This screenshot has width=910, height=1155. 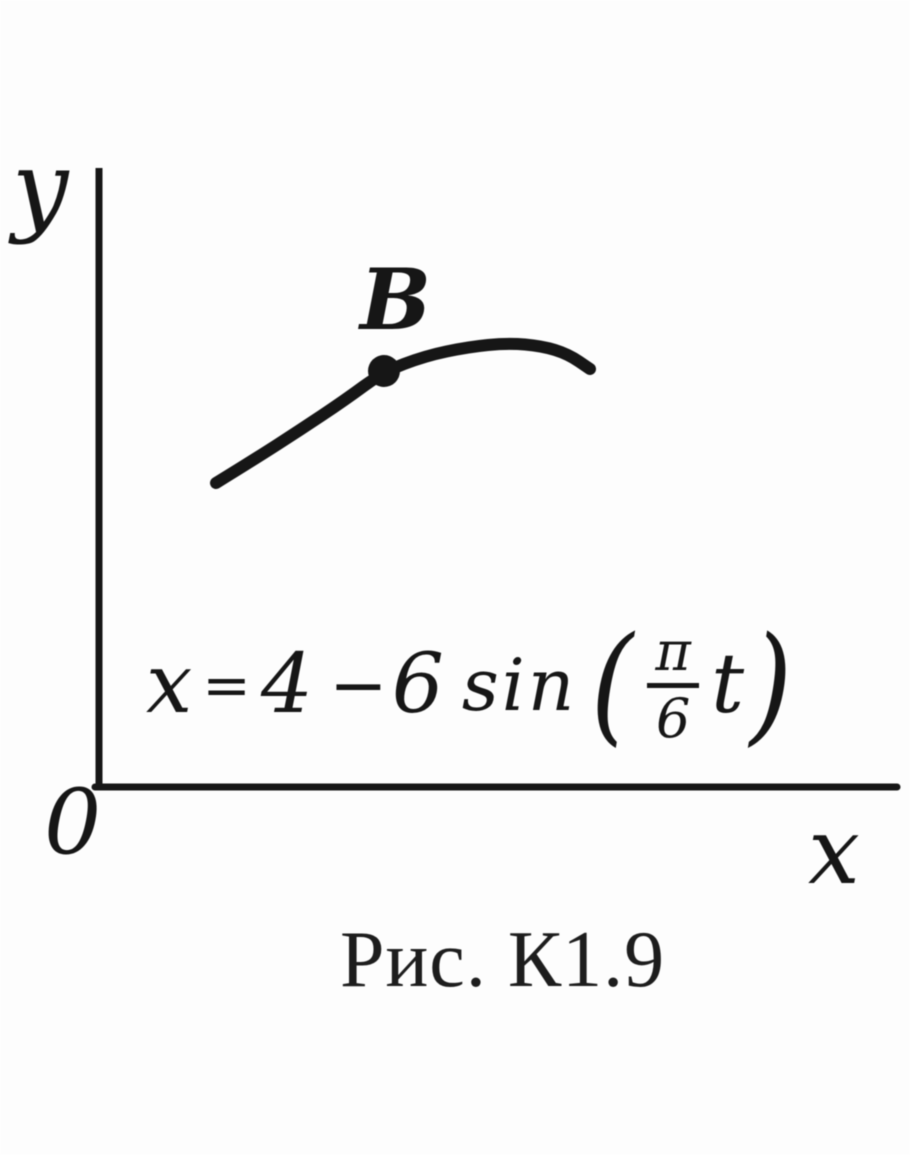 What do you see at coordinates (73, 822) in the screenshot?
I see `origin-label: 0` at bounding box center [73, 822].